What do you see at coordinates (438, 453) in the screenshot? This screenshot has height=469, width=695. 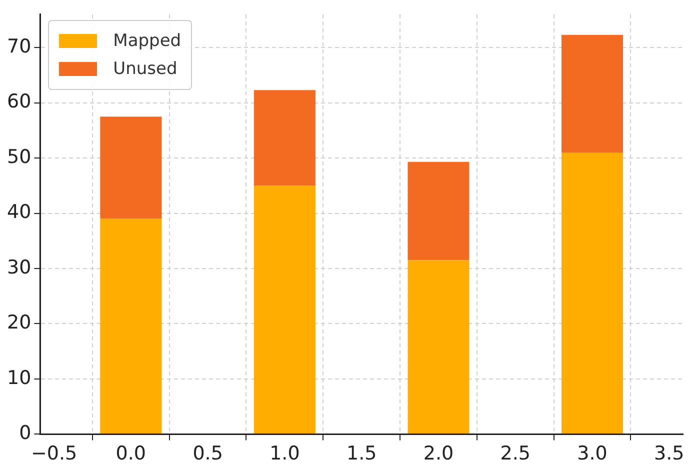 I see `x-tick-label: 2.0` at bounding box center [438, 453].